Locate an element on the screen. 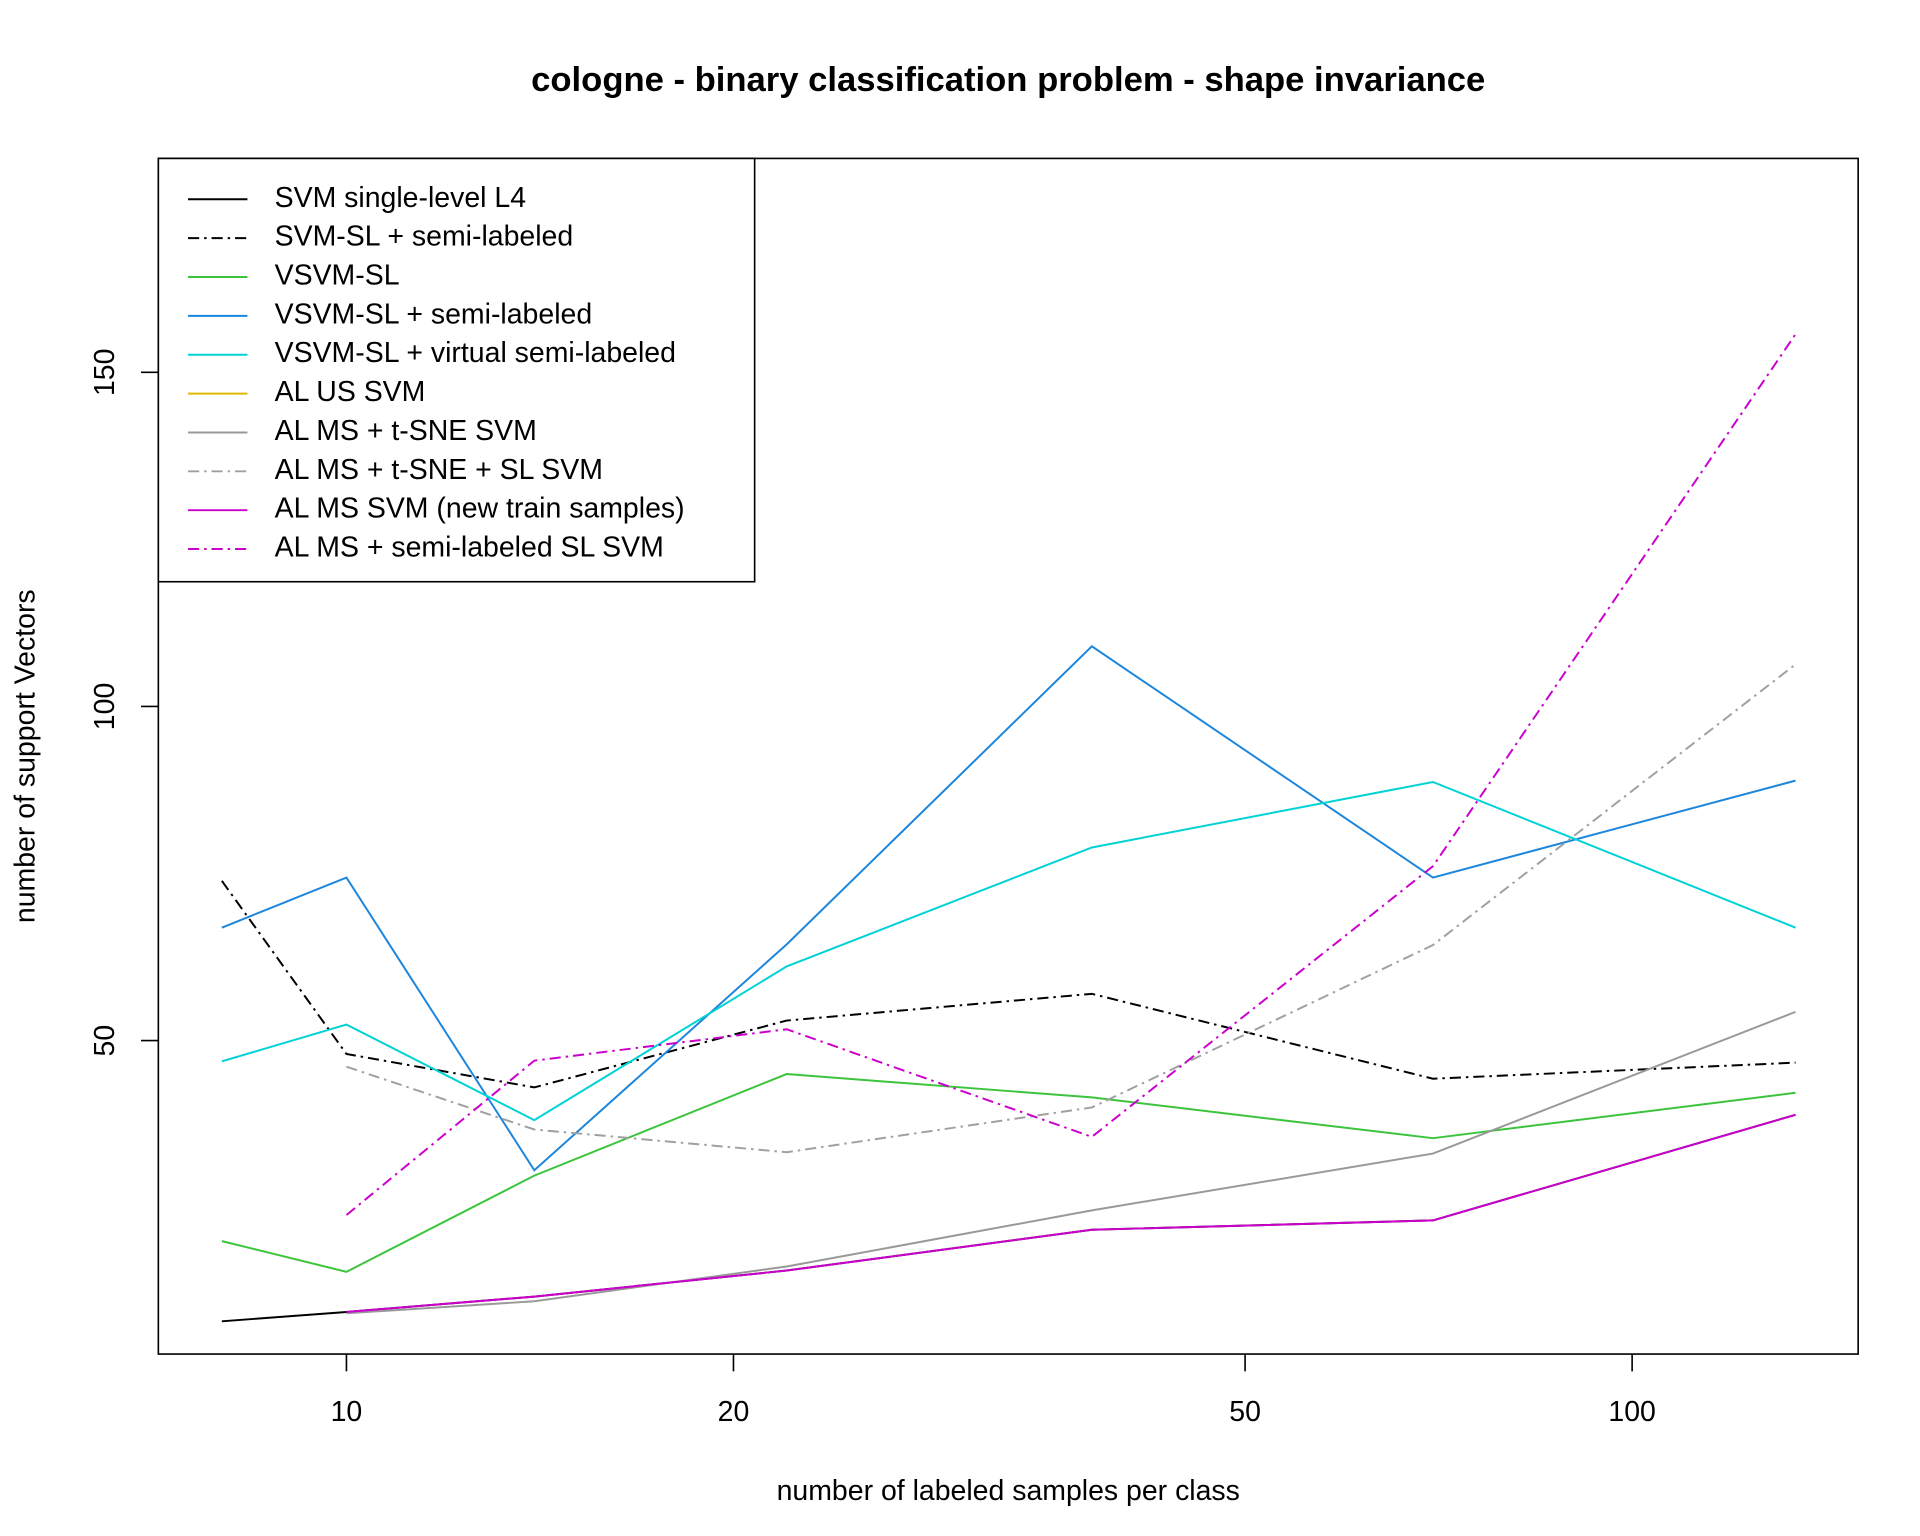  legend-label: AL MS + t-SNE + SL SVM is located at coordinates (439, 470).